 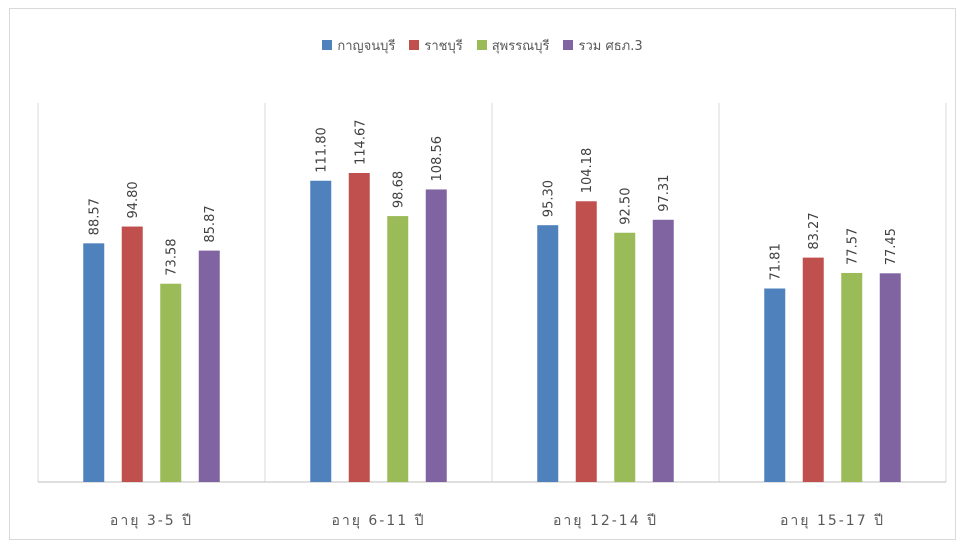 I want to click on x-tick-label: อายุ 6-11 ปี, so click(x=378, y=521).